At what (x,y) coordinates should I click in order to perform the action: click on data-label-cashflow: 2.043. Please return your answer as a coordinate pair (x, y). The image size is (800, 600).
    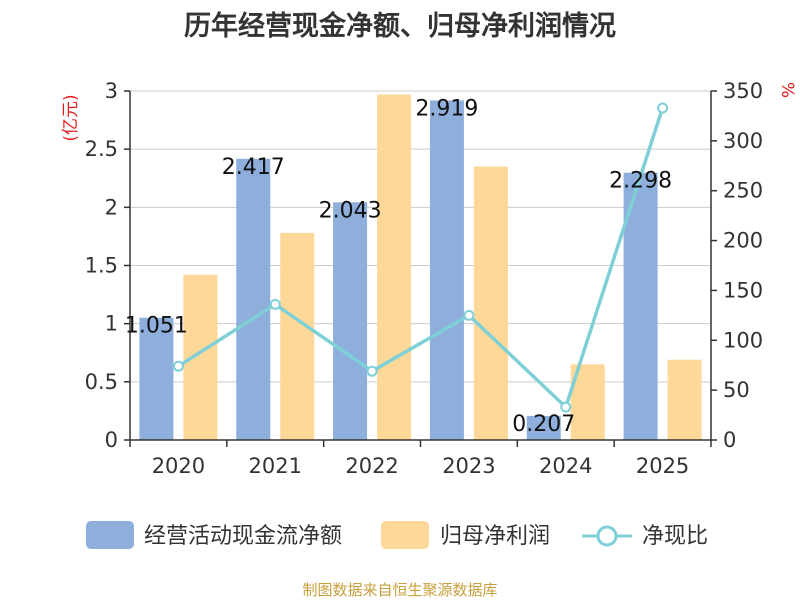
    Looking at the image, I should click on (350, 210).